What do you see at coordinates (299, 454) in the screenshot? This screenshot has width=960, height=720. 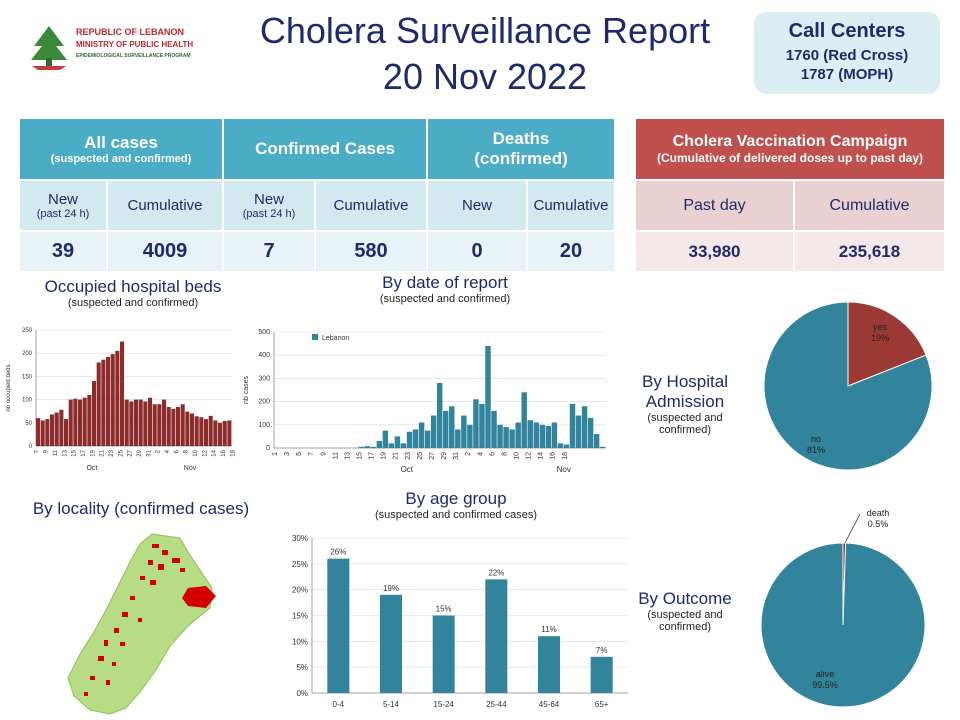 I see `x-tick-label: 5` at bounding box center [299, 454].